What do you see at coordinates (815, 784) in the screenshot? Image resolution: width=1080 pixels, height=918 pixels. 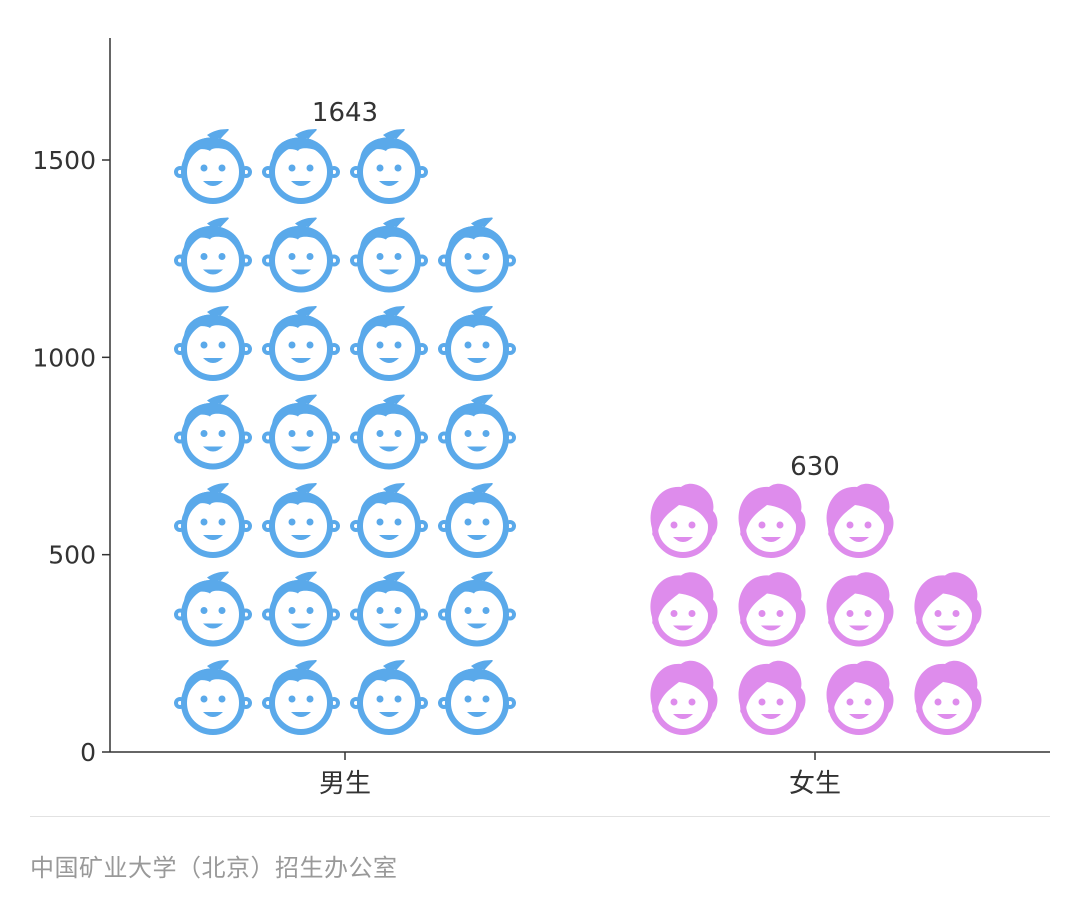 I see `x-tick-label: 女生` at bounding box center [815, 784].